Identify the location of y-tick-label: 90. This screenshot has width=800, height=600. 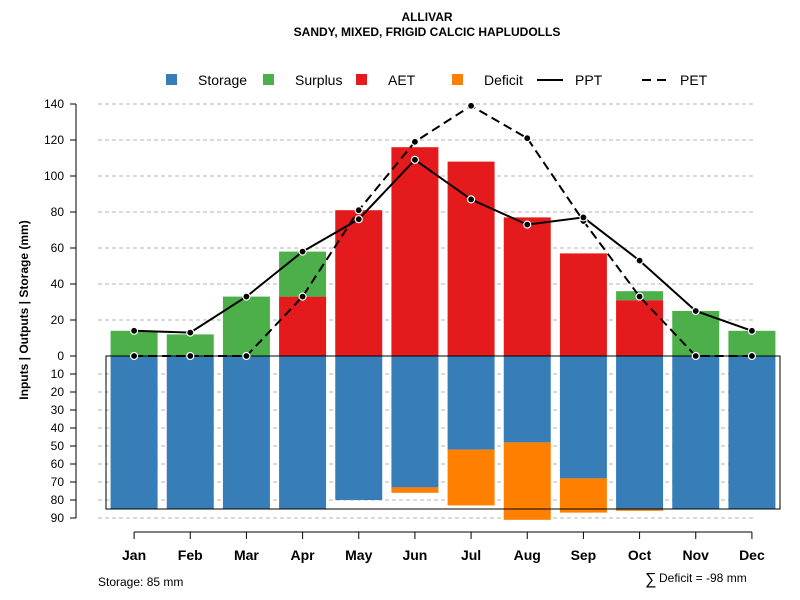
(58, 518).